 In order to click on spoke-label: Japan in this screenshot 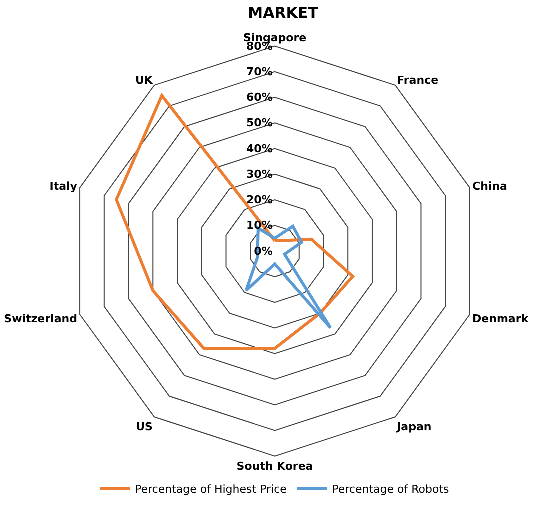, I will do `click(414, 427)`.